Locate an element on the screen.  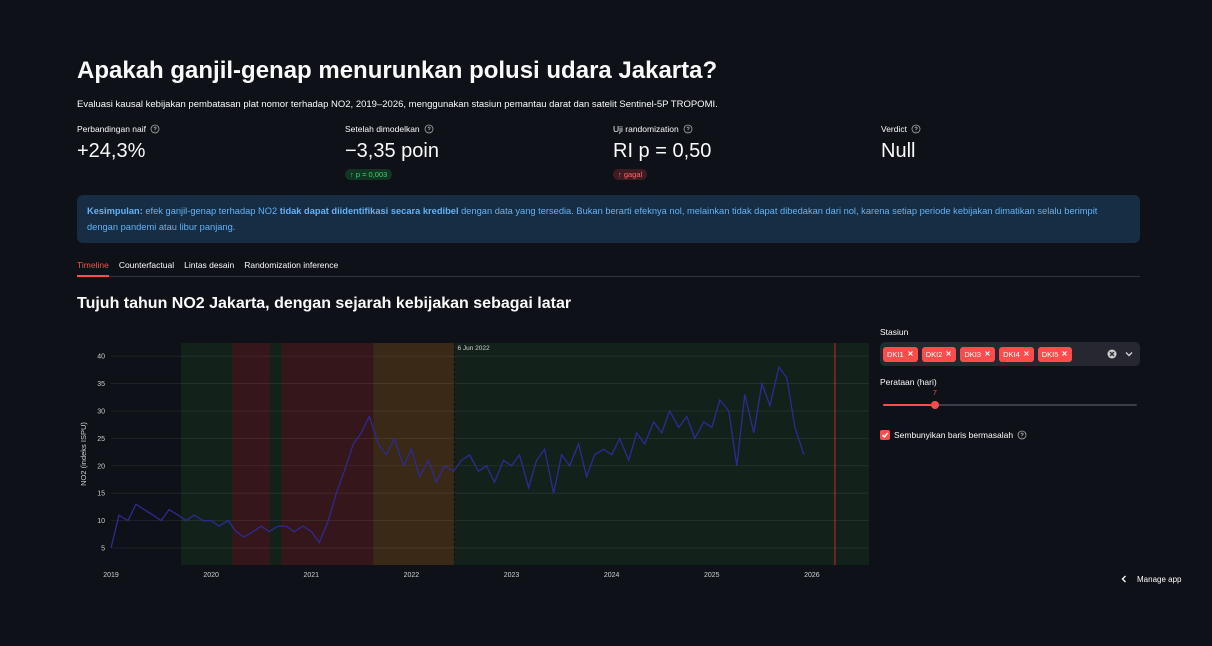
metric-label: Uji randomization is located at coordinates (646, 129).